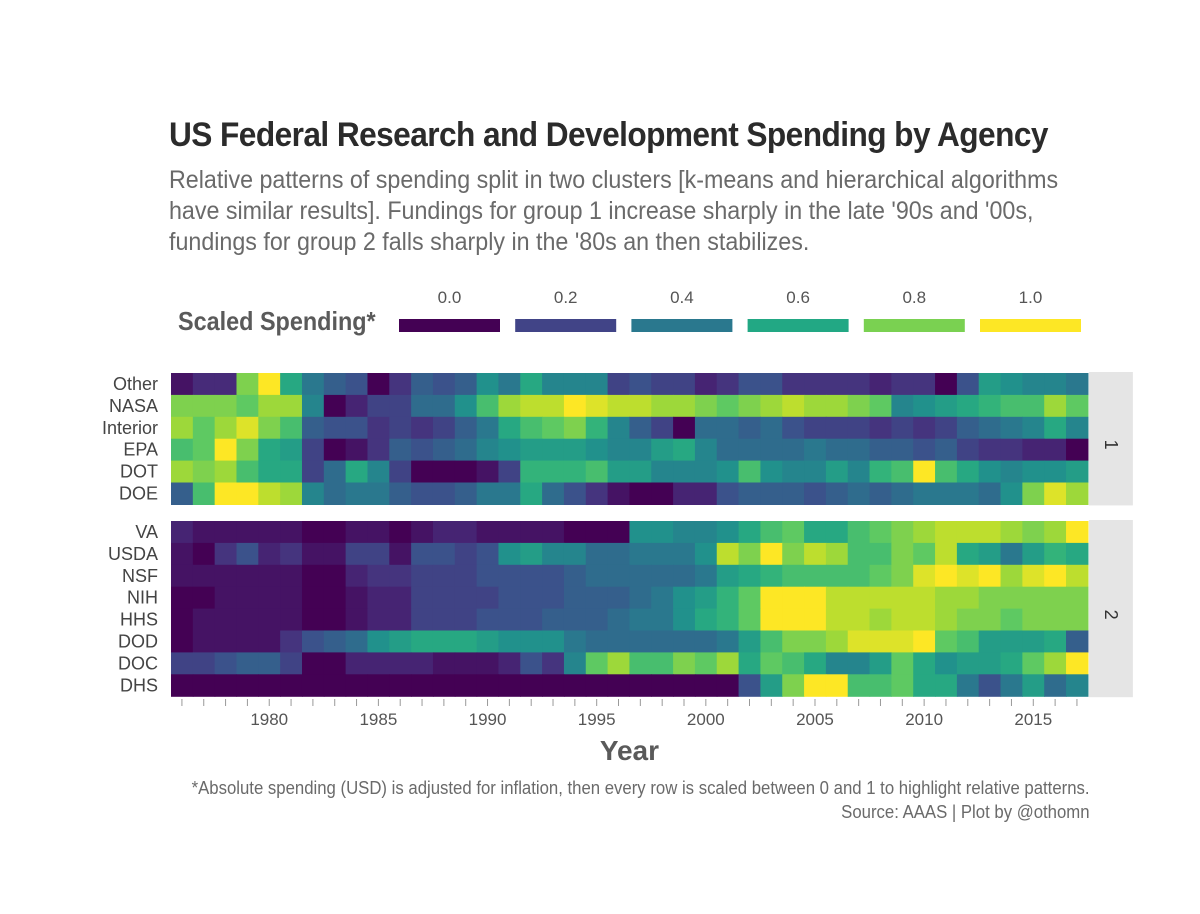 The image size is (1200, 914). I want to click on facet-strip-label: 1, so click(1111, 445).